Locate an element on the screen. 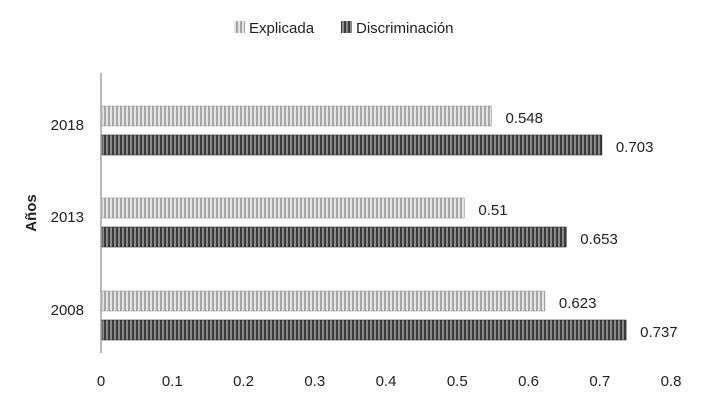 The width and height of the screenshot is (710, 402). category-label-2008: 2008 is located at coordinates (67, 310).